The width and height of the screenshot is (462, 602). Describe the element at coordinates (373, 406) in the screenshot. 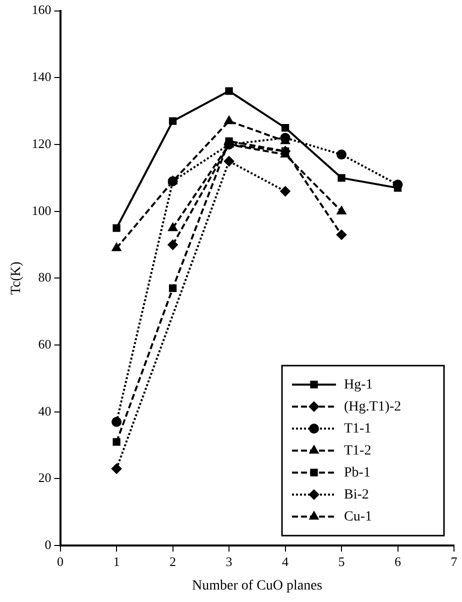

I see `legend-label: (Hg.T1)-2` at that location.